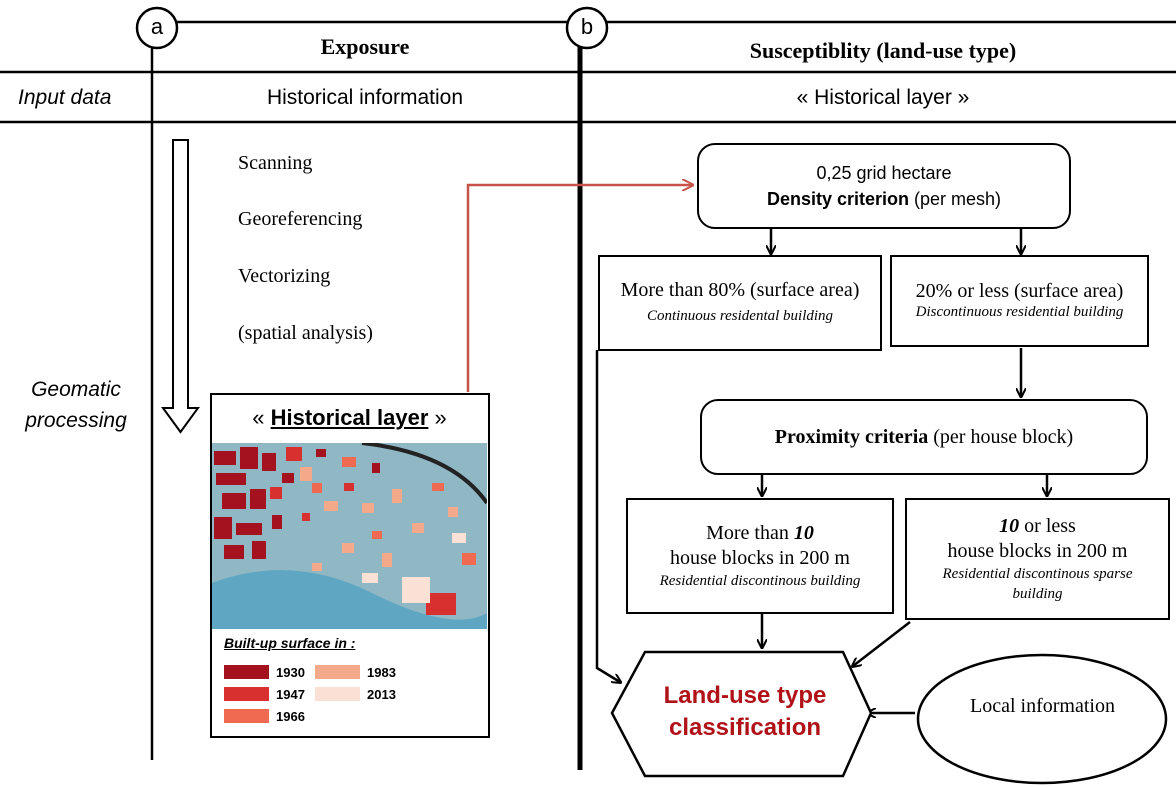  What do you see at coordinates (258, 417) in the screenshot?
I see `title-prefix: «` at bounding box center [258, 417].